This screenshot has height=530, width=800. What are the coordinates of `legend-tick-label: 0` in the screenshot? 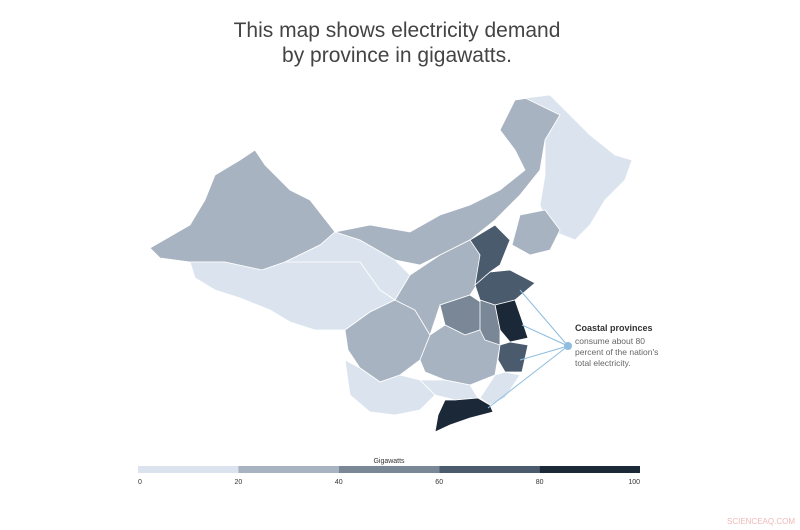 It's located at (140, 482).